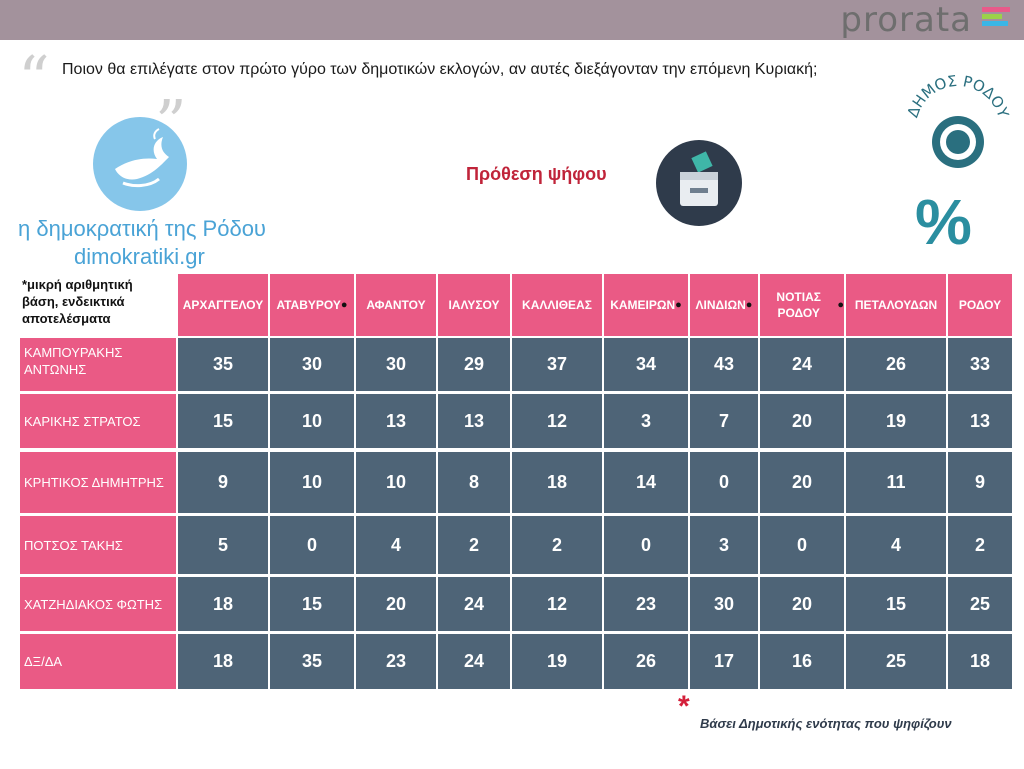 Image resolution: width=1024 pixels, height=769 pixels. I want to click on column-header-label: ΛΙΝΔΙΩΝ, so click(720, 305).